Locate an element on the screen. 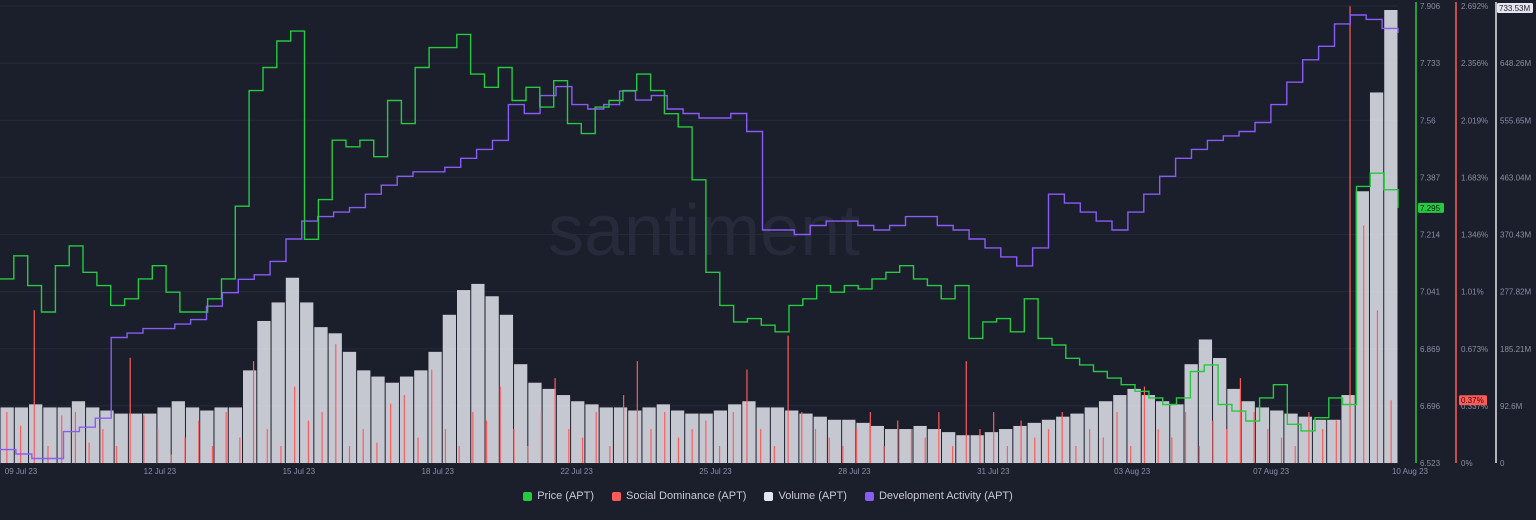 The height and width of the screenshot is (520, 1536). x-tick-label: 10 Aug 23 is located at coordinates (1410, 471).